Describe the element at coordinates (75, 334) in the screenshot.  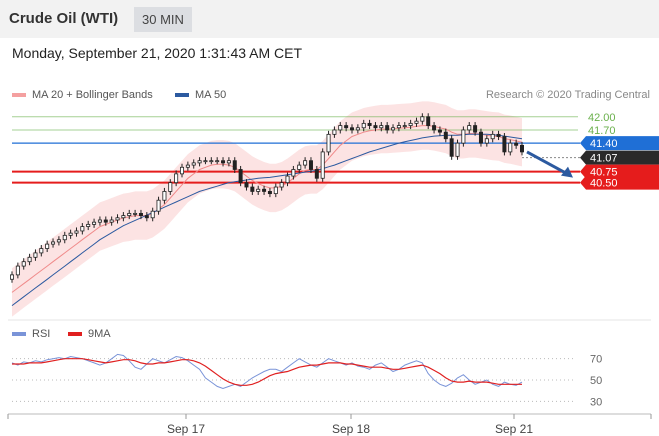
I see `legend-9ma-swatch` at that location.